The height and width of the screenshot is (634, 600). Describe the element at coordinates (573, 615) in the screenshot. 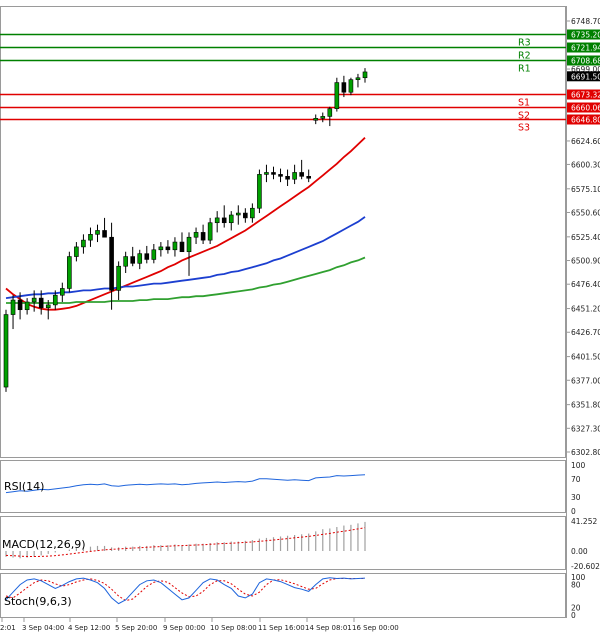

I see `stoch-y-tick-label: 0` at that location.